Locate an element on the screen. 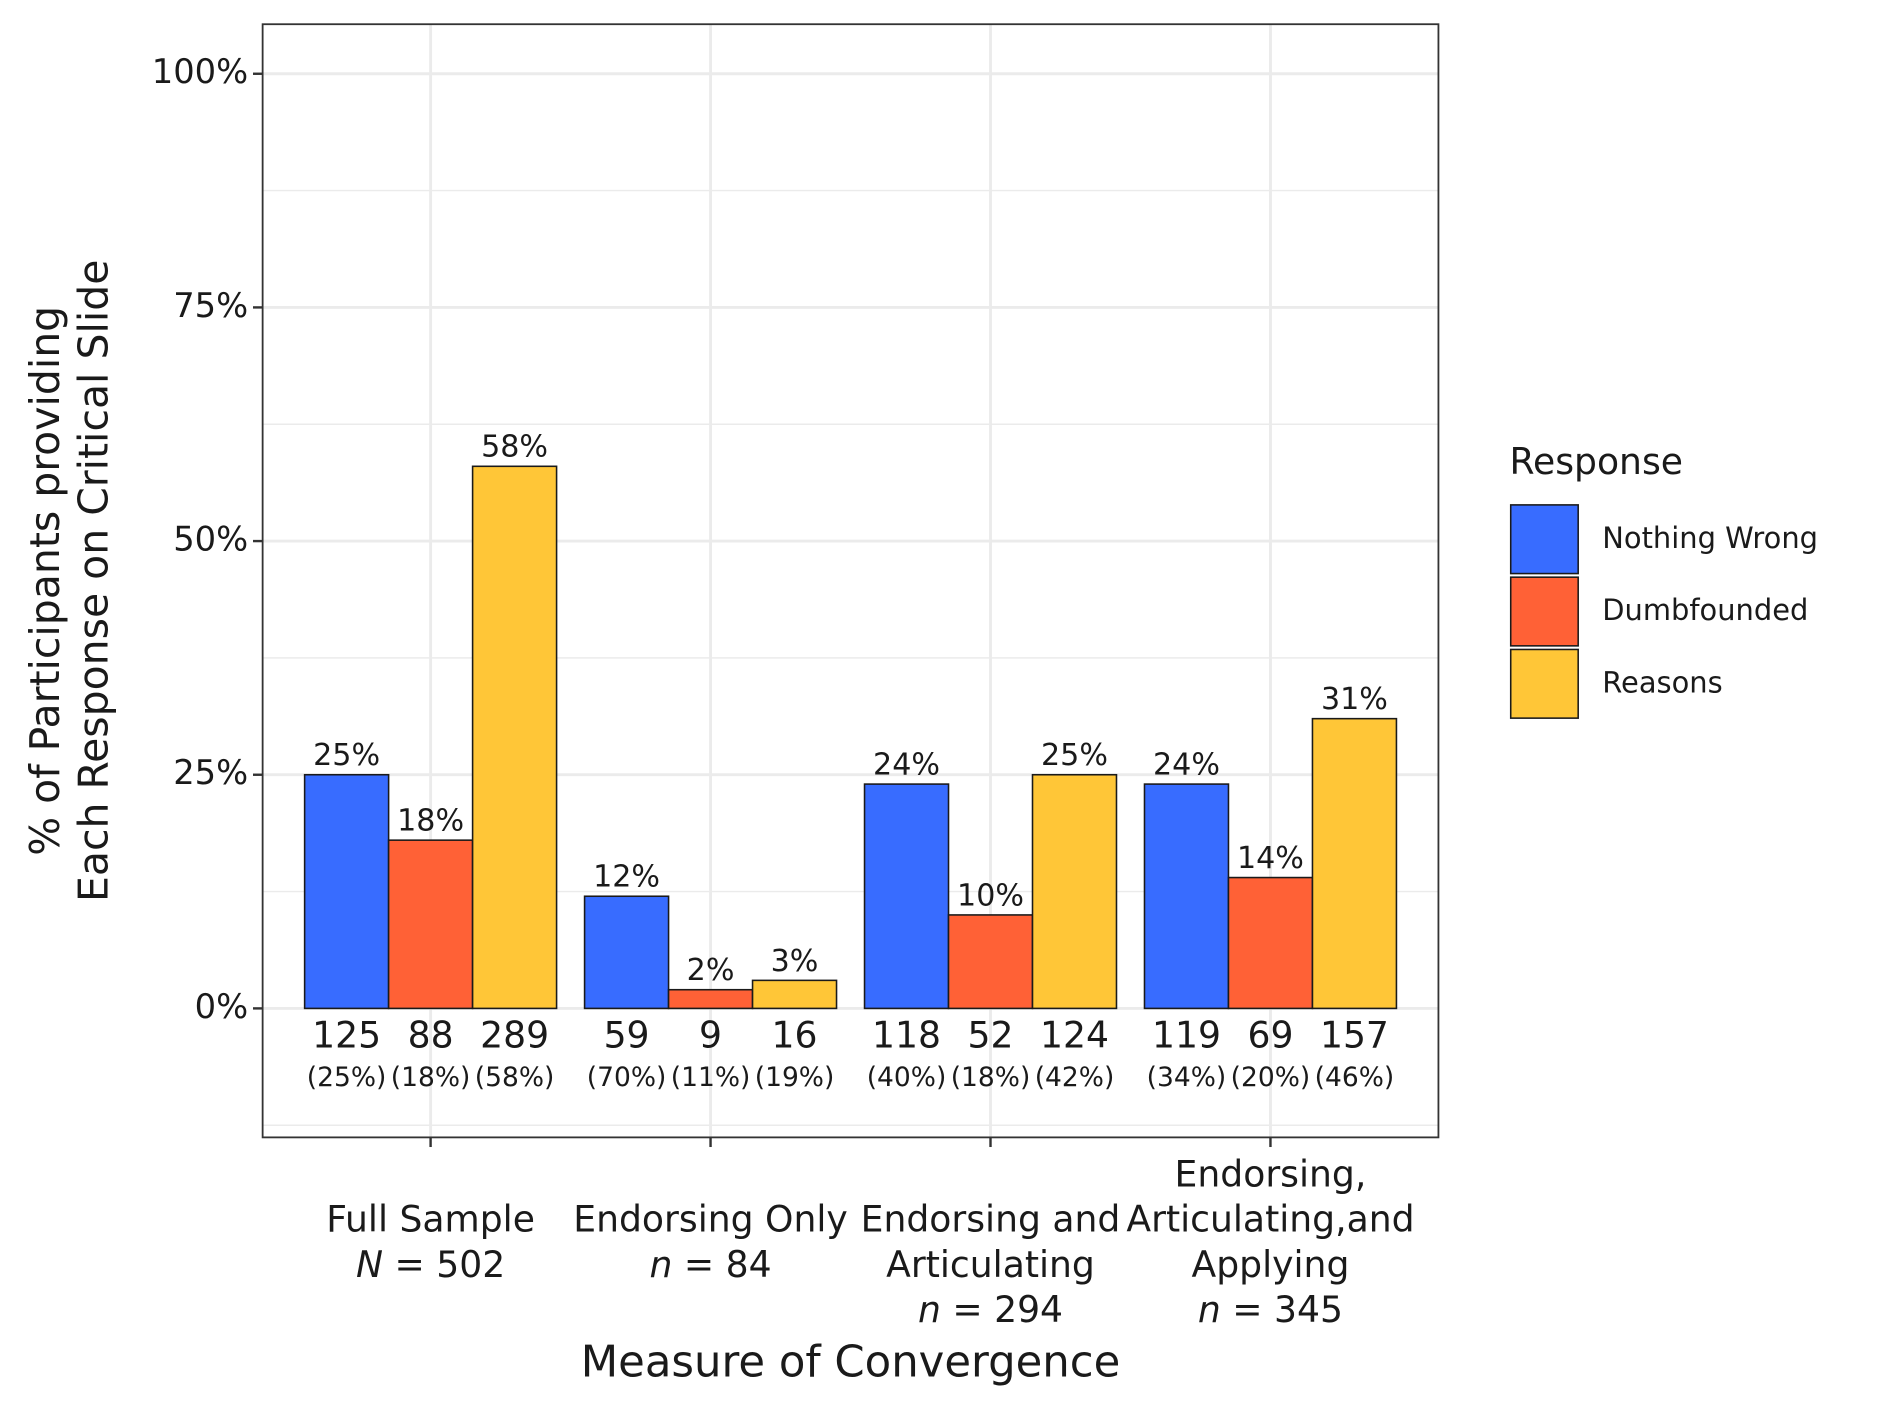  x-tick-label: Full Sample is located at coordinates (430, 1219).